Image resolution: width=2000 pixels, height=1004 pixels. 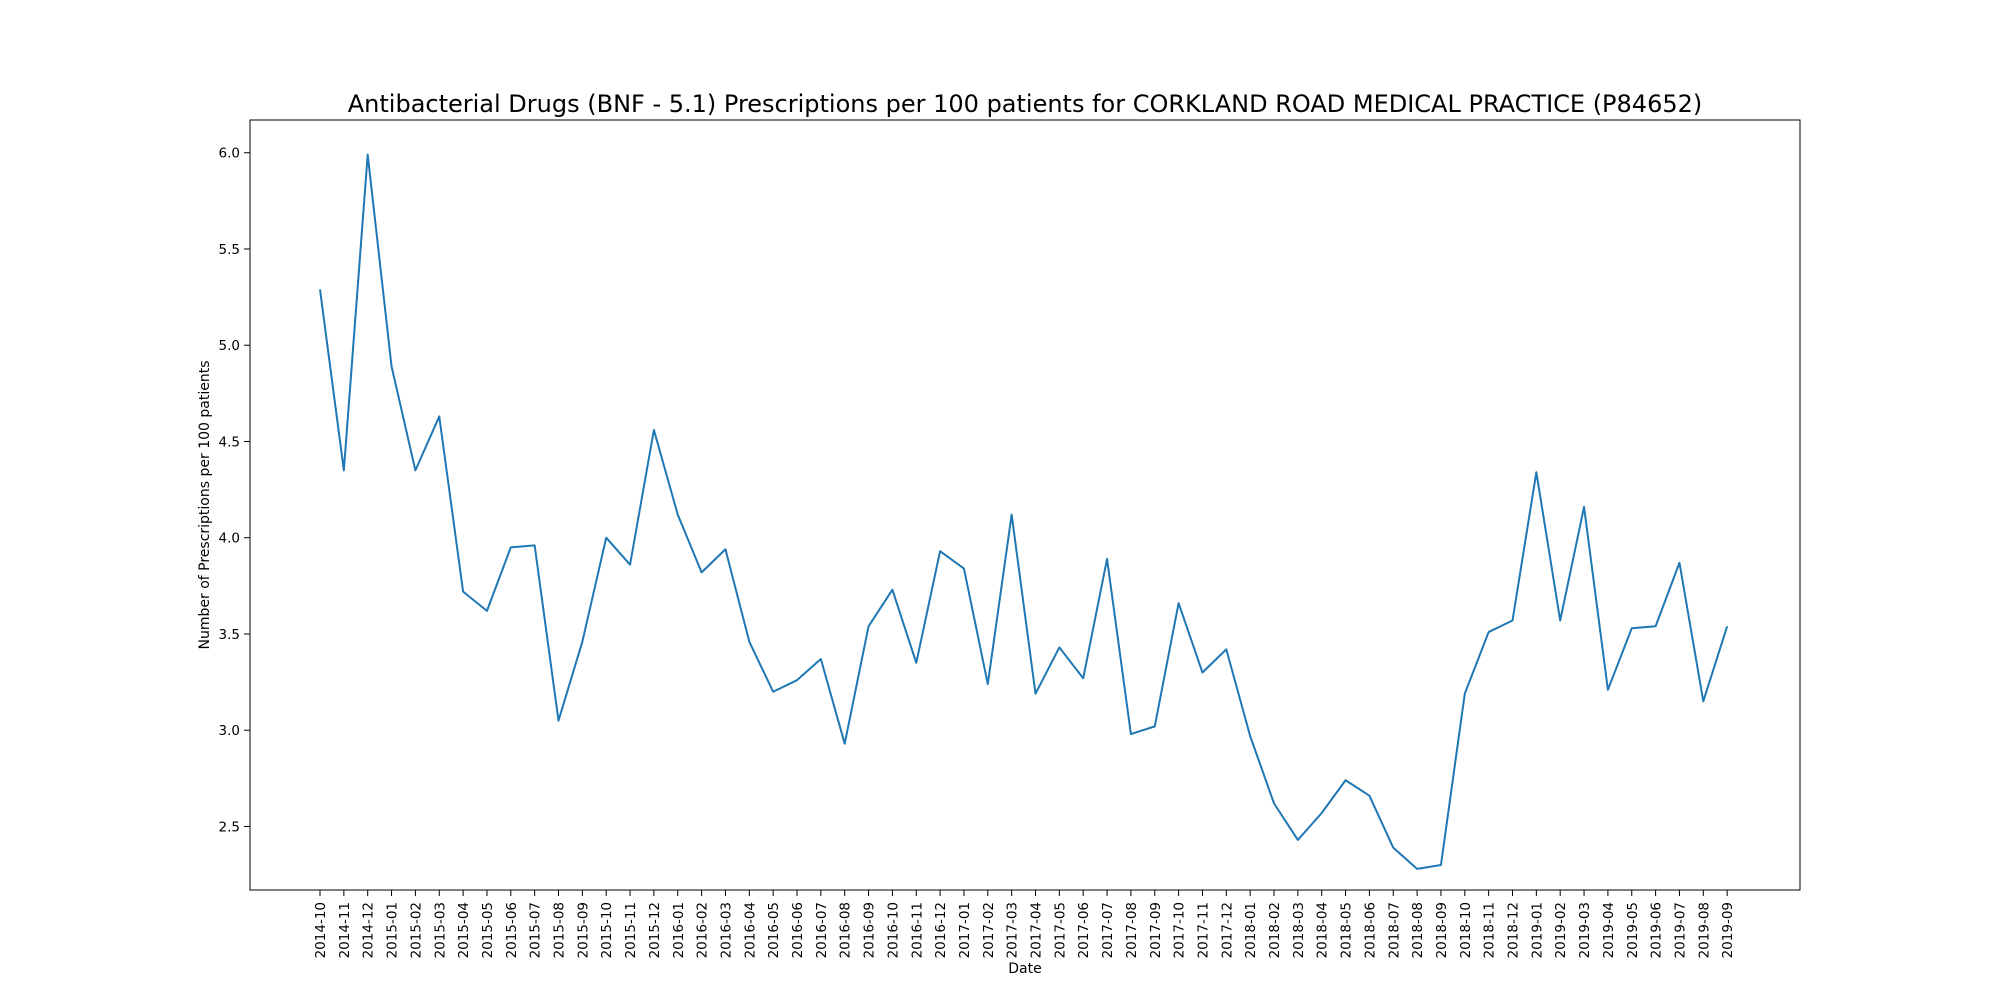 What do you see at coordinates (1013, 930) in the screenshot?
I see `x-tick-label: 2017-03` at bounding box center [1013, 930].